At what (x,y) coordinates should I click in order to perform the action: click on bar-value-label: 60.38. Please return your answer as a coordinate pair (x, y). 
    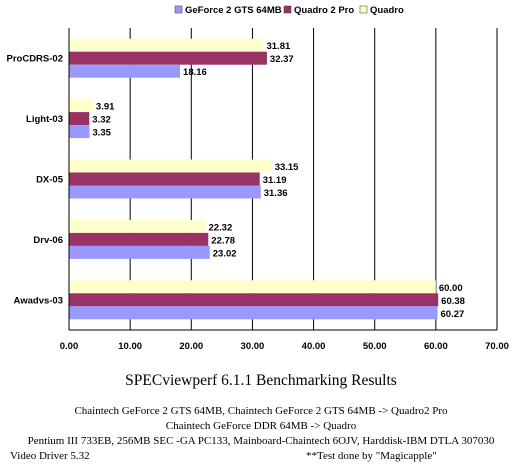
    Looking at the image, I should click on (453, 301).